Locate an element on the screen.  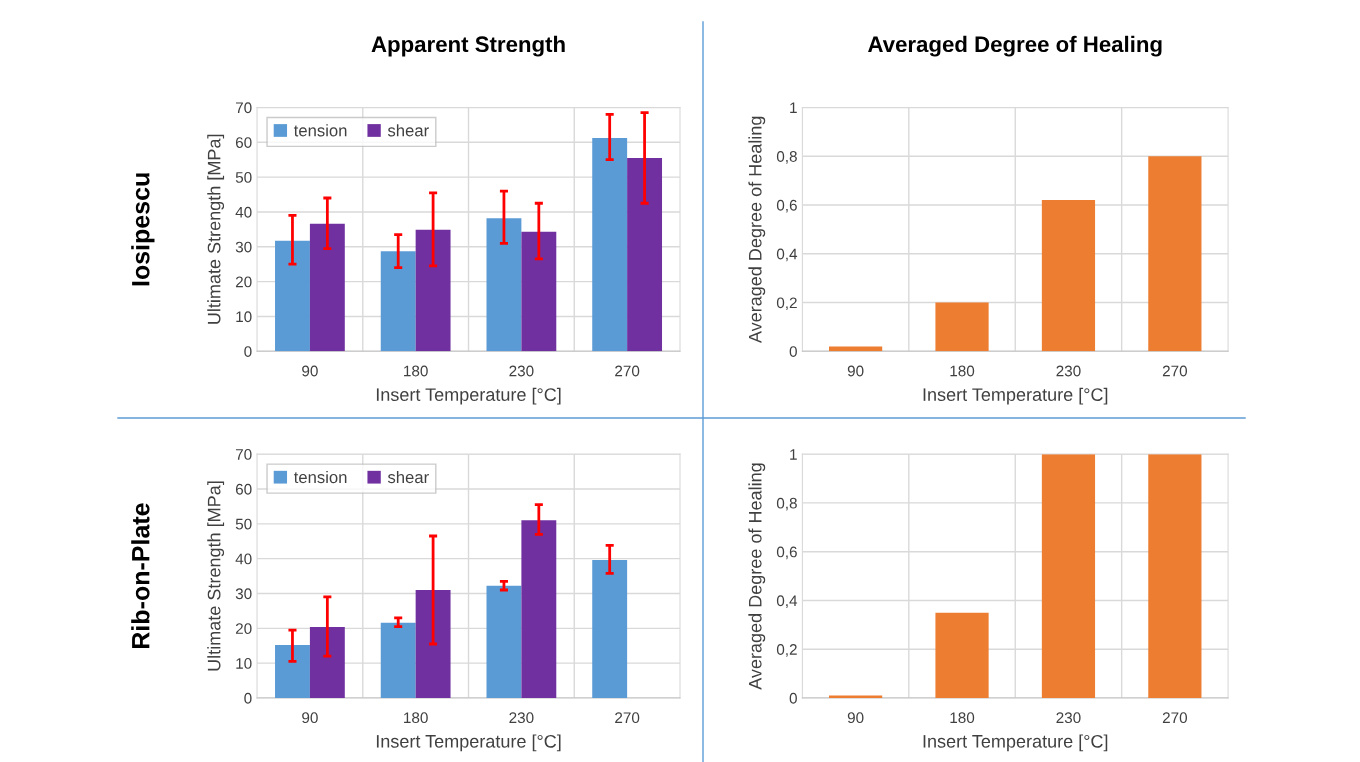
chart-title: Apparent Strength is located at coordinates (468, 46).